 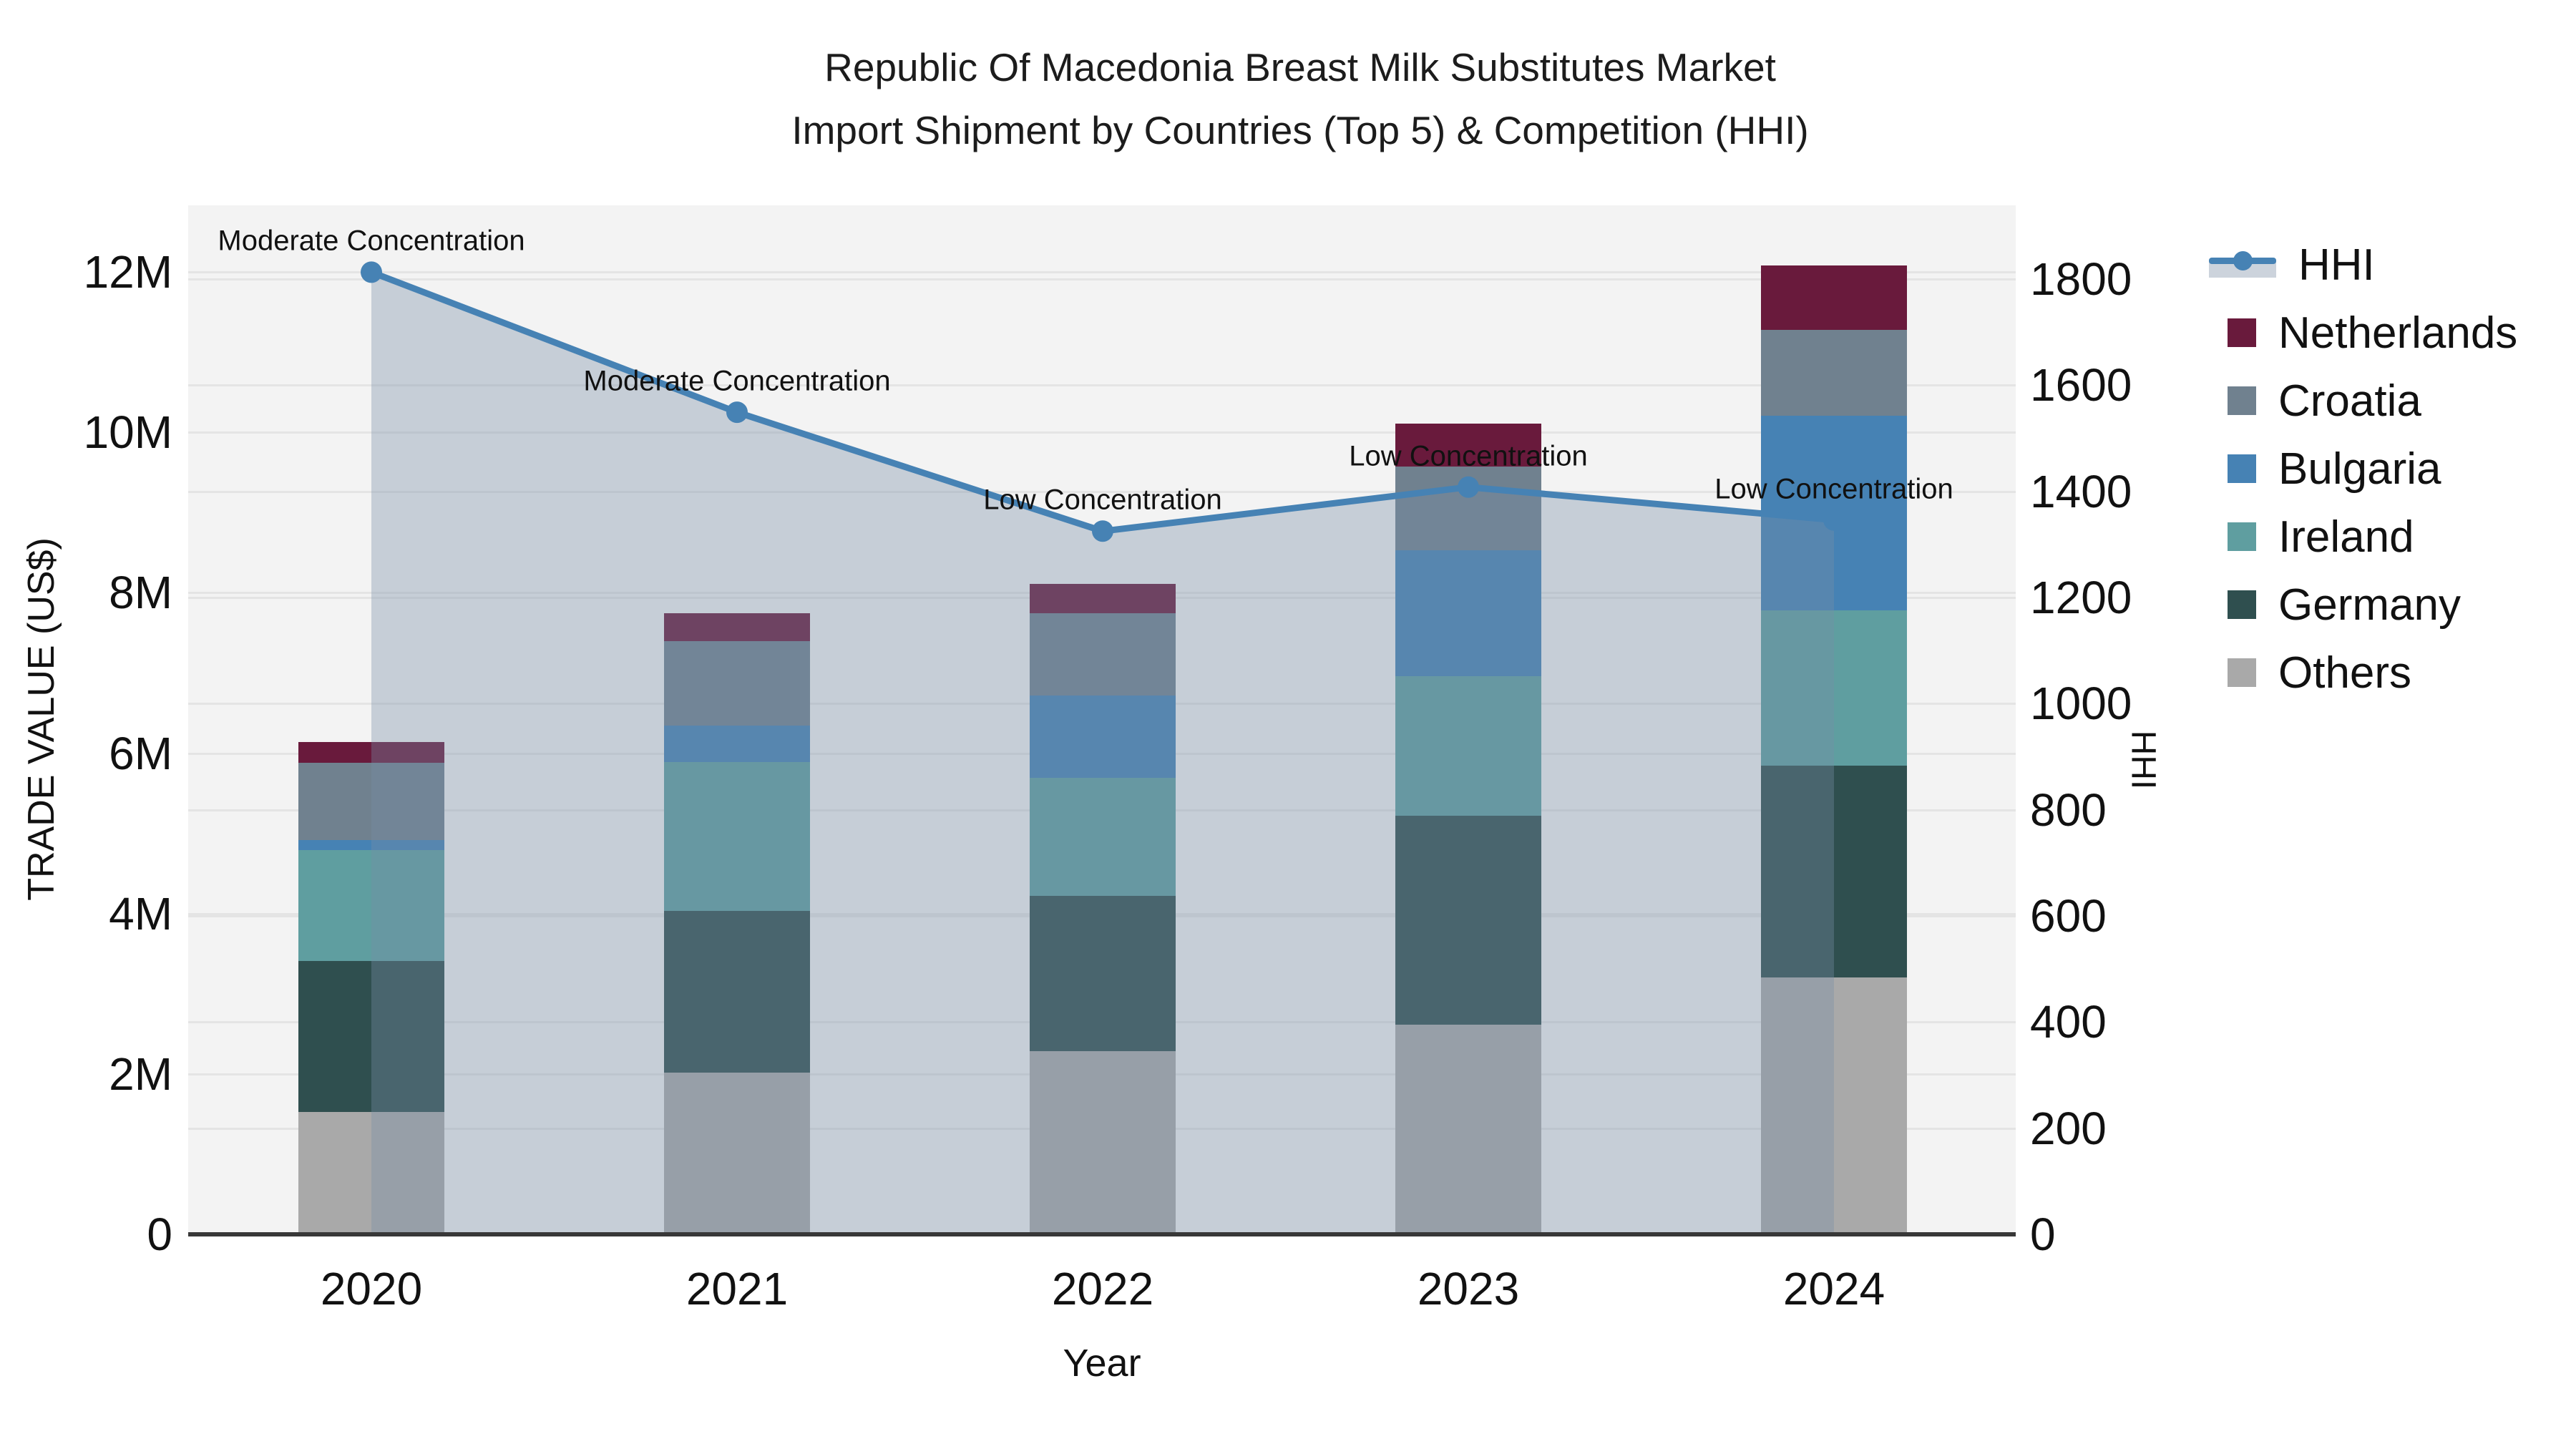 What do you see at coordinates (2242, 536) in the screenshot?
I see `legend-swatch-ireland` at bounding box center [2242, 536].